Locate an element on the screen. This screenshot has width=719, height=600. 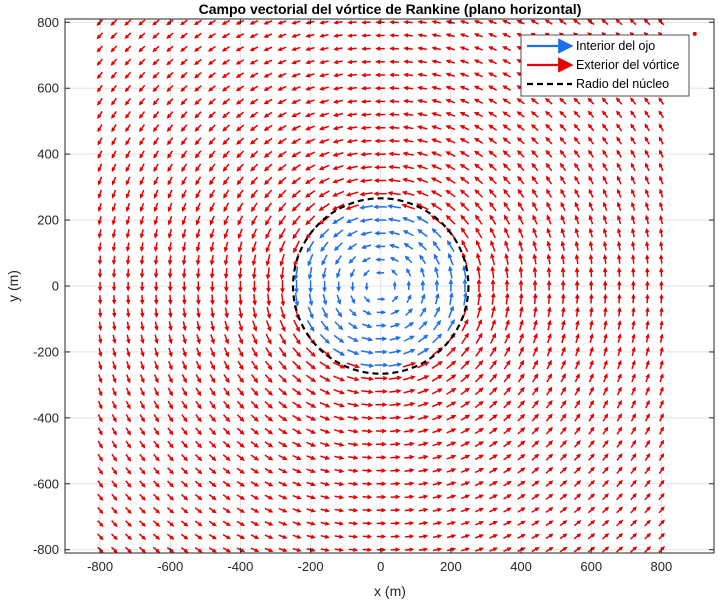
y-tick-label: 400 is located at coordinates (48, 154).